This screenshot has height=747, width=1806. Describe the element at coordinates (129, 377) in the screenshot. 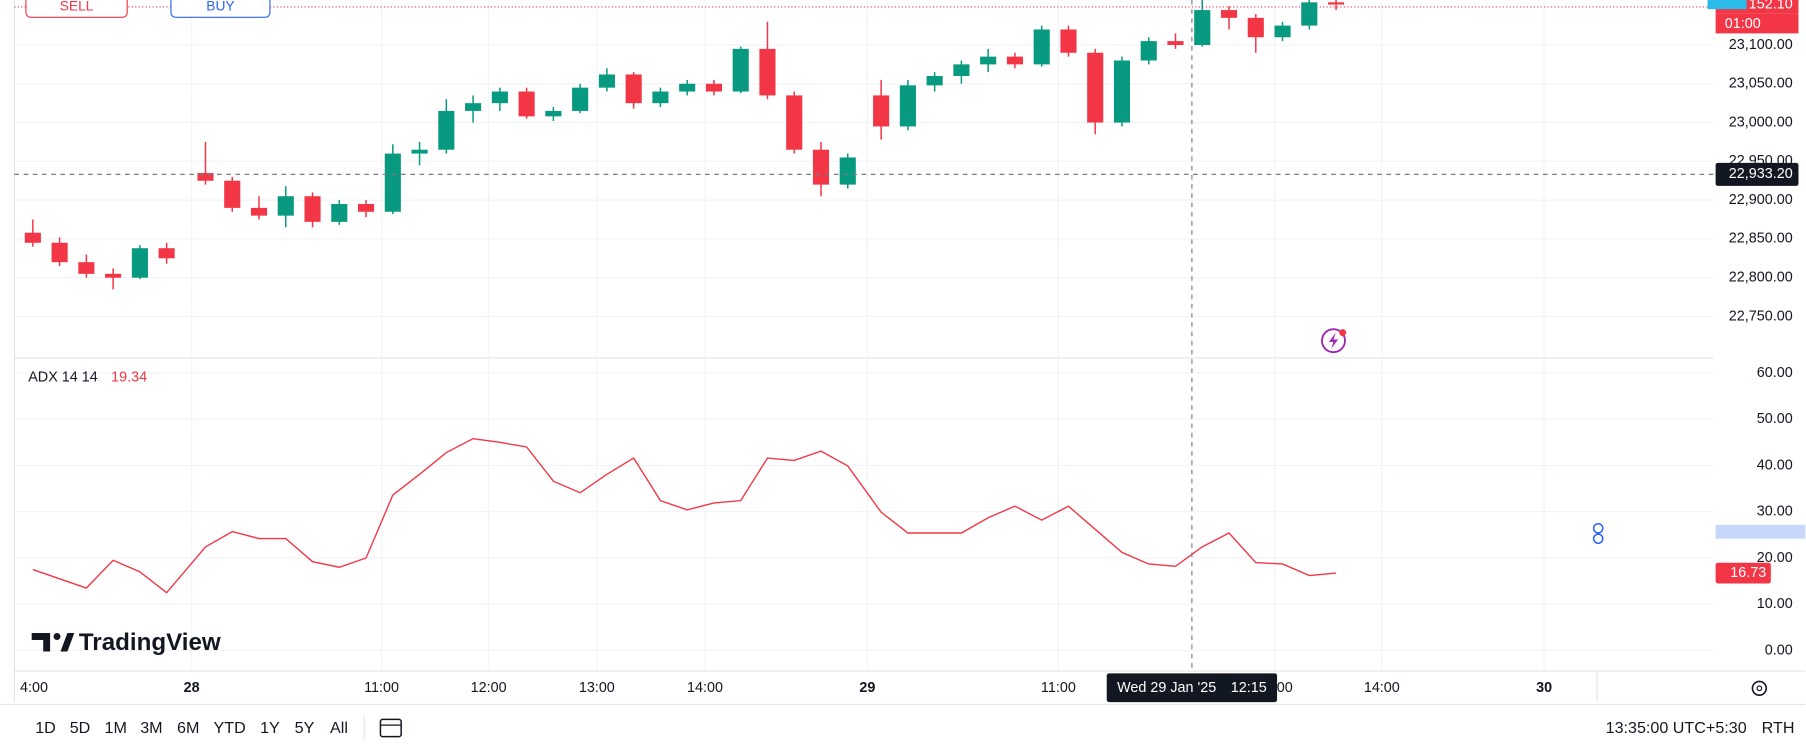

I see `indicator-value: 19.34` at that location.